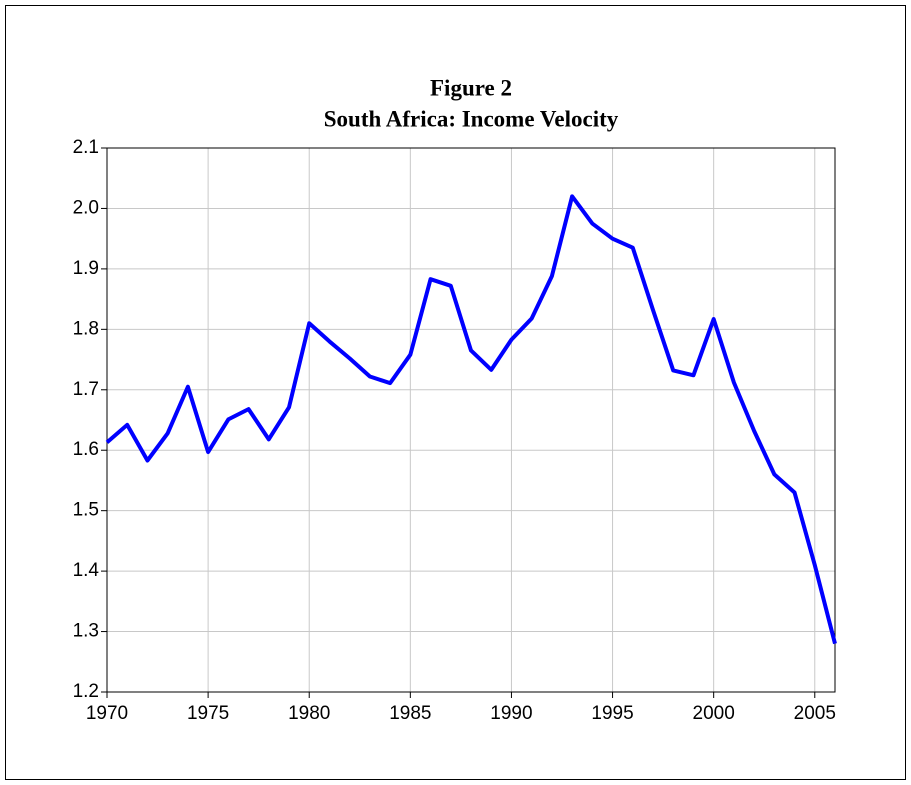 The image size is (911, 785). I want to click on y-tick-label: 1.9, so click(86, 268).